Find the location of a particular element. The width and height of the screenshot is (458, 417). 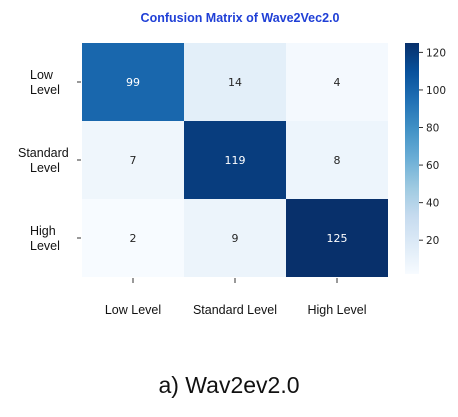

colorbar-tick-label: 20 is located at coordinates (432, 241).